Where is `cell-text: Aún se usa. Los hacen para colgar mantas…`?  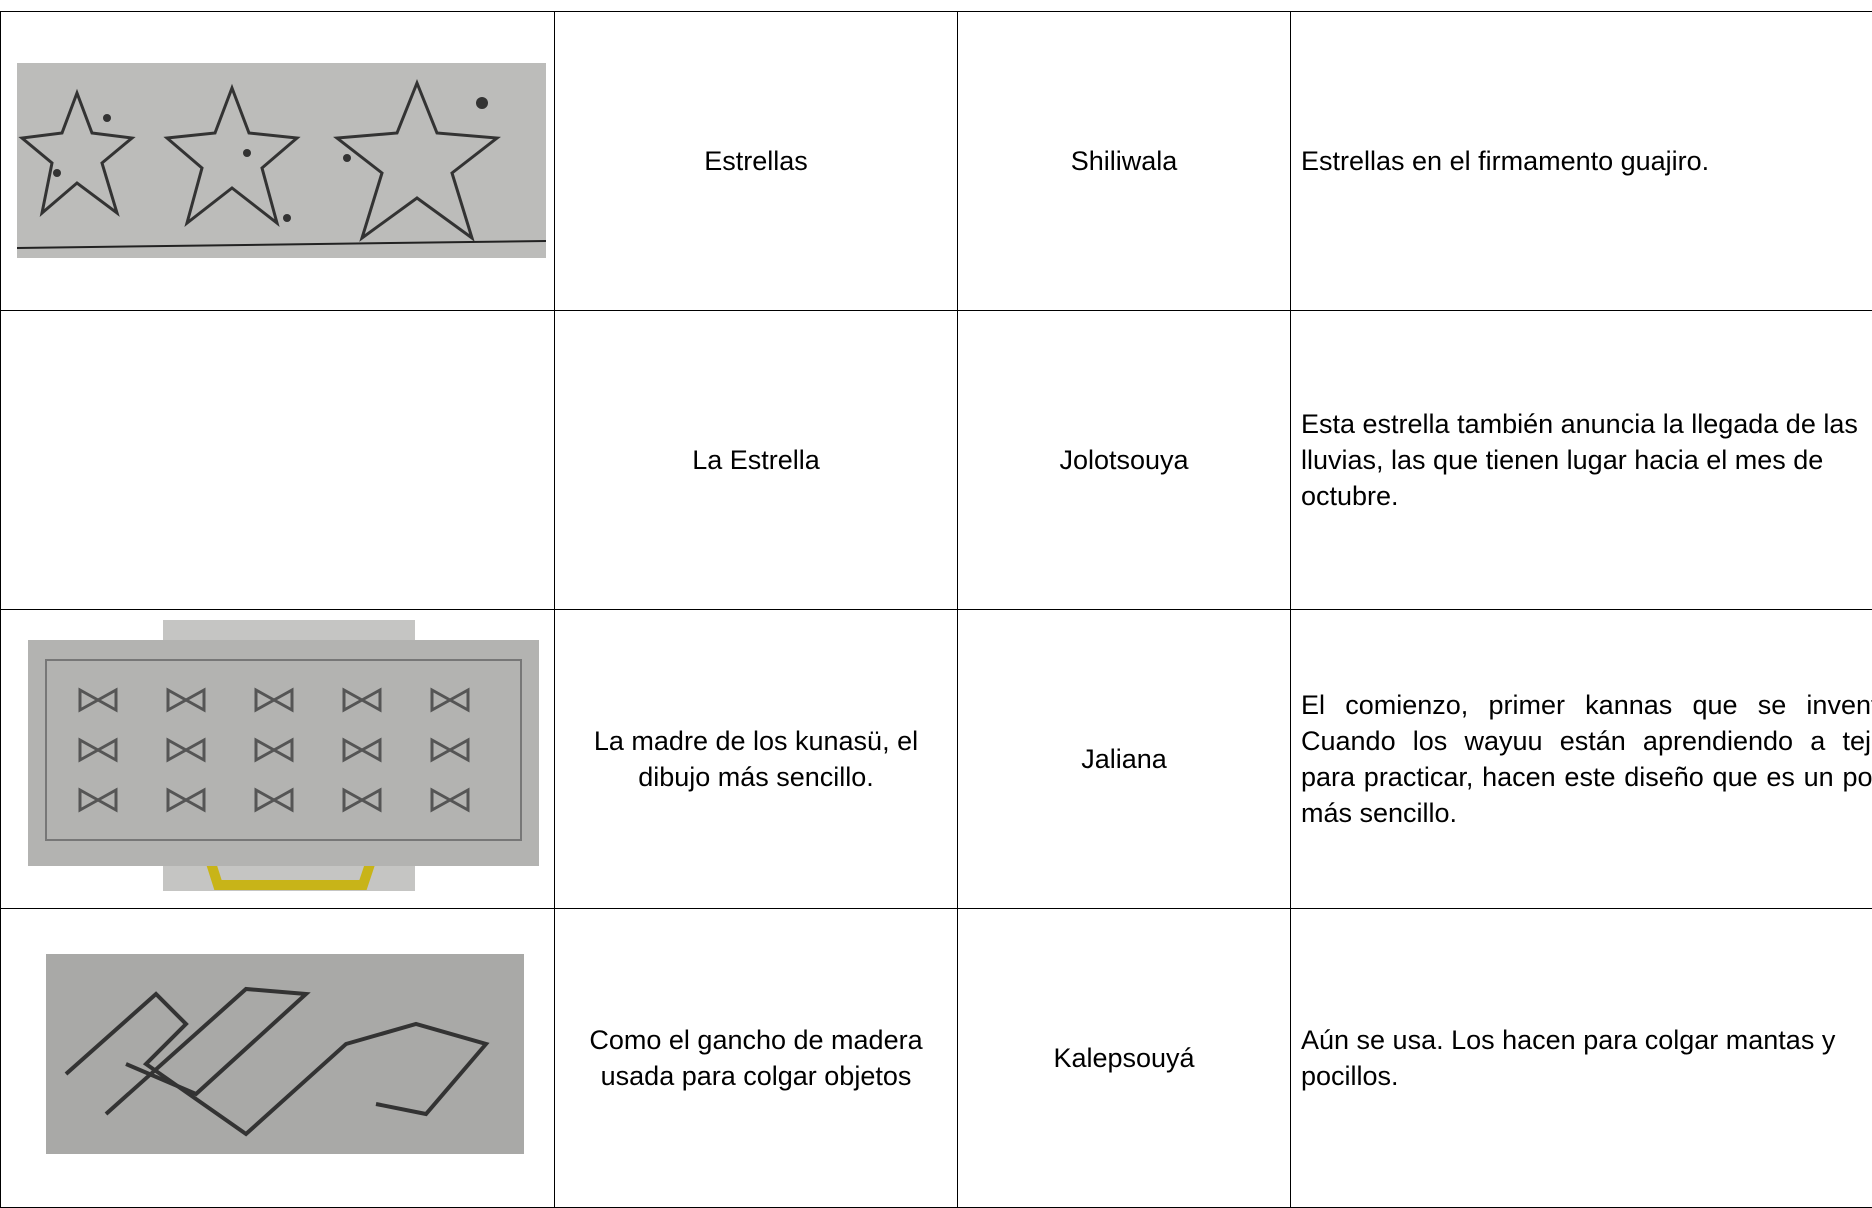 cell-text: Aún se usa. Los hacen para colgar mantas… is located at coordinates (1586, 1058).